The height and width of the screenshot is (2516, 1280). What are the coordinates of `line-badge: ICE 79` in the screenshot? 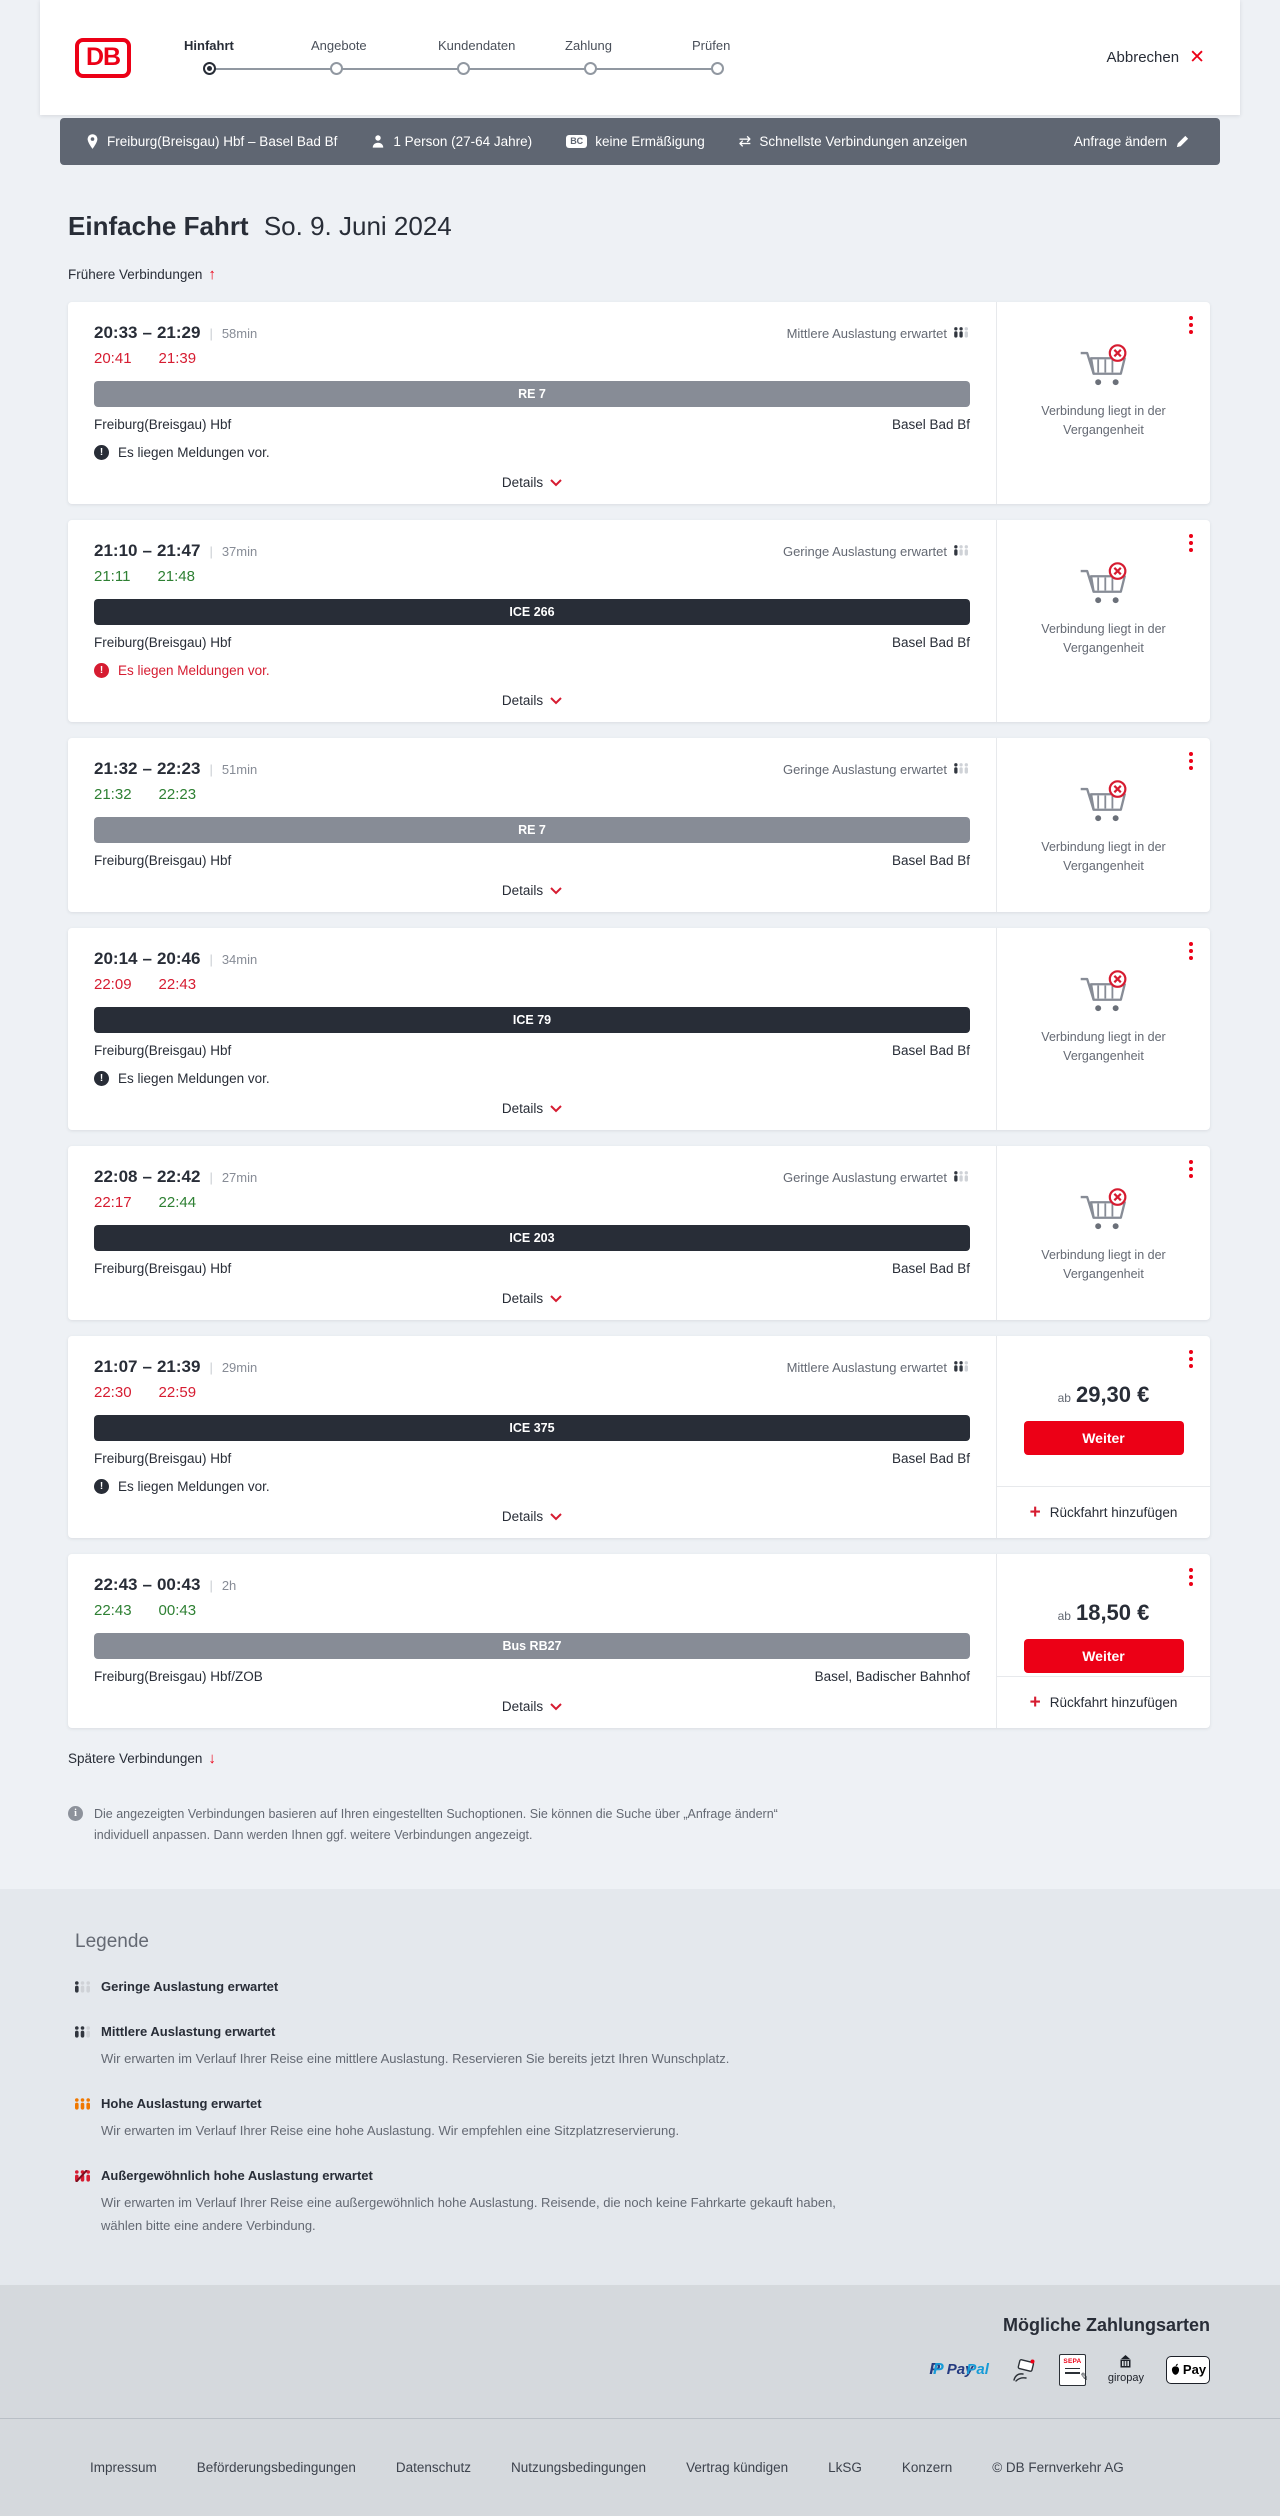 It's located at (532, 1020).